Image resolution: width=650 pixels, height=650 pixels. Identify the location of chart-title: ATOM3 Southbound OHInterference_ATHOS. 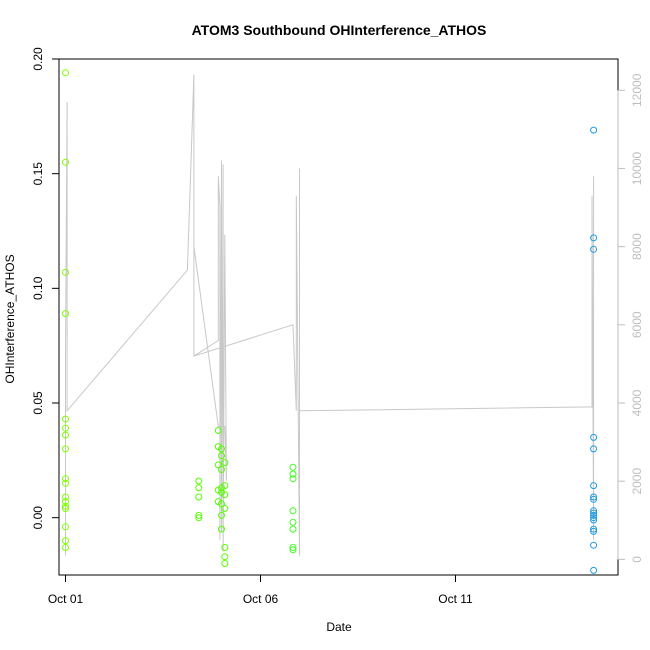
(339, 30).